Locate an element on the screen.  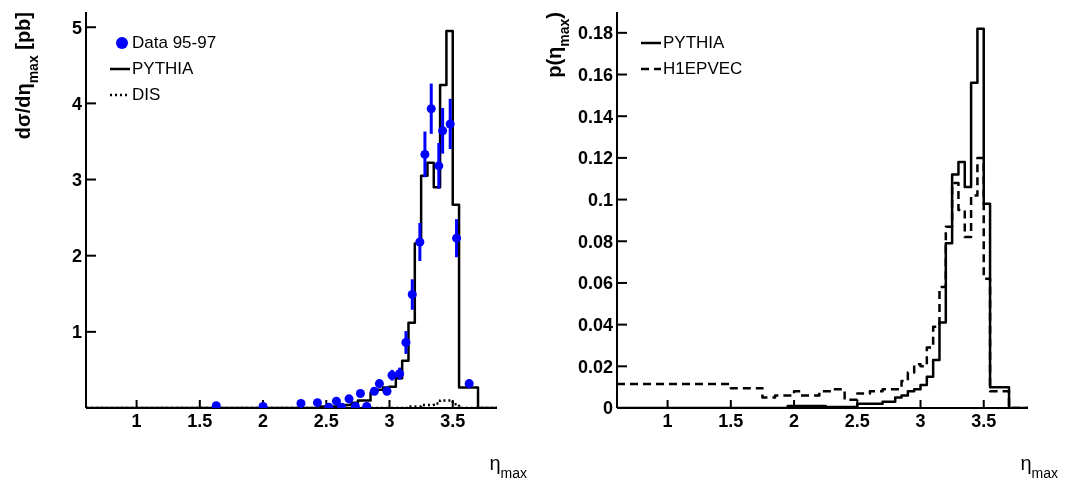
legend-label: DIS is located at coordinates (146, 95).